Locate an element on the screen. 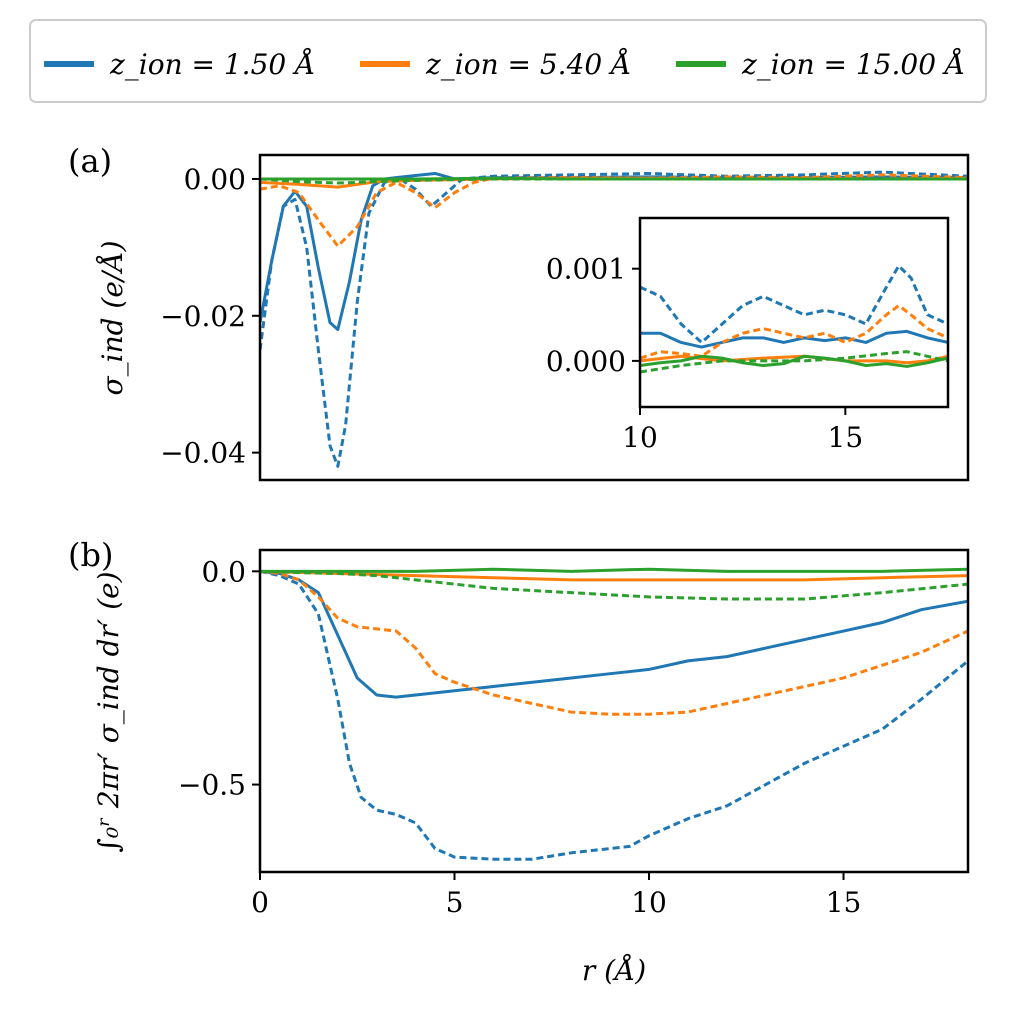 This screenshot has width=1016, height=1022. inset-series-1-dashed is located at coordinates (794, 304).